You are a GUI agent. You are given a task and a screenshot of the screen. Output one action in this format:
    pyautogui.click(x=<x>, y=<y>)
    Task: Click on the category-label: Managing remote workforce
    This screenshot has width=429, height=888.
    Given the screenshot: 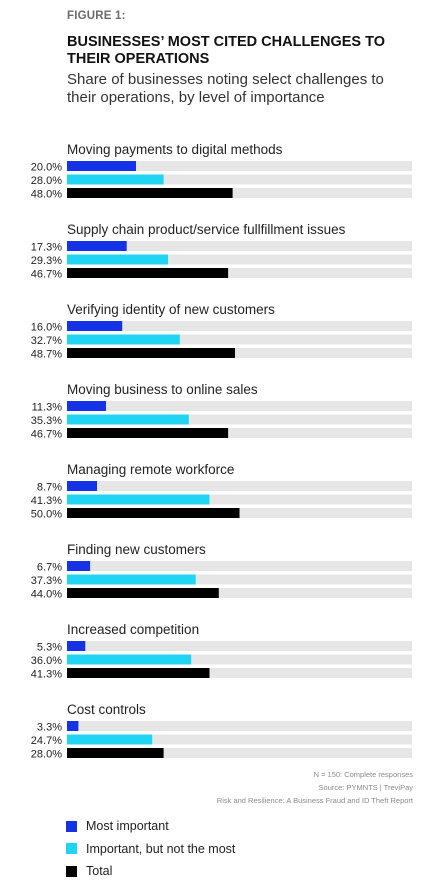 What is the action you would take?
    pyautogui.click(x=150, y=469)
    